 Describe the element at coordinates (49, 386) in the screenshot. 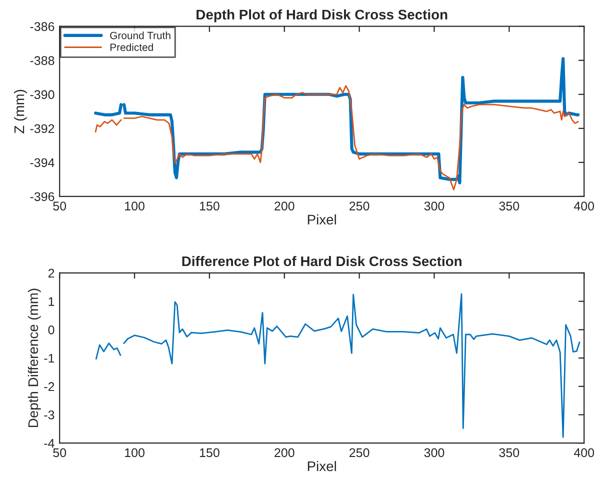

I see `y-tick-label: -2` at that location.